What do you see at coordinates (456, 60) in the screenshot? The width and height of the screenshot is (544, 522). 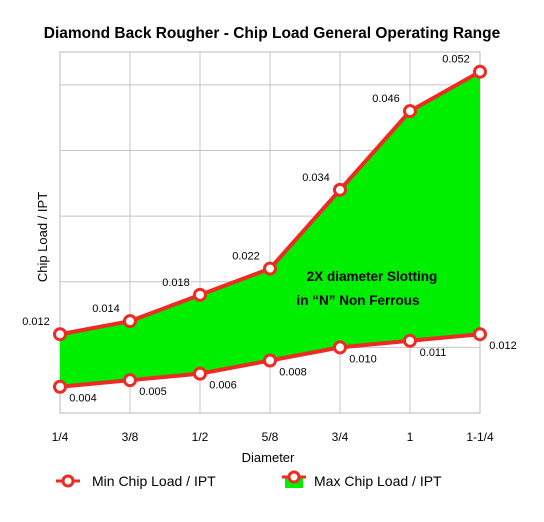 I see `max-data-label-6: 0.052` at bounding box center [456, 60].